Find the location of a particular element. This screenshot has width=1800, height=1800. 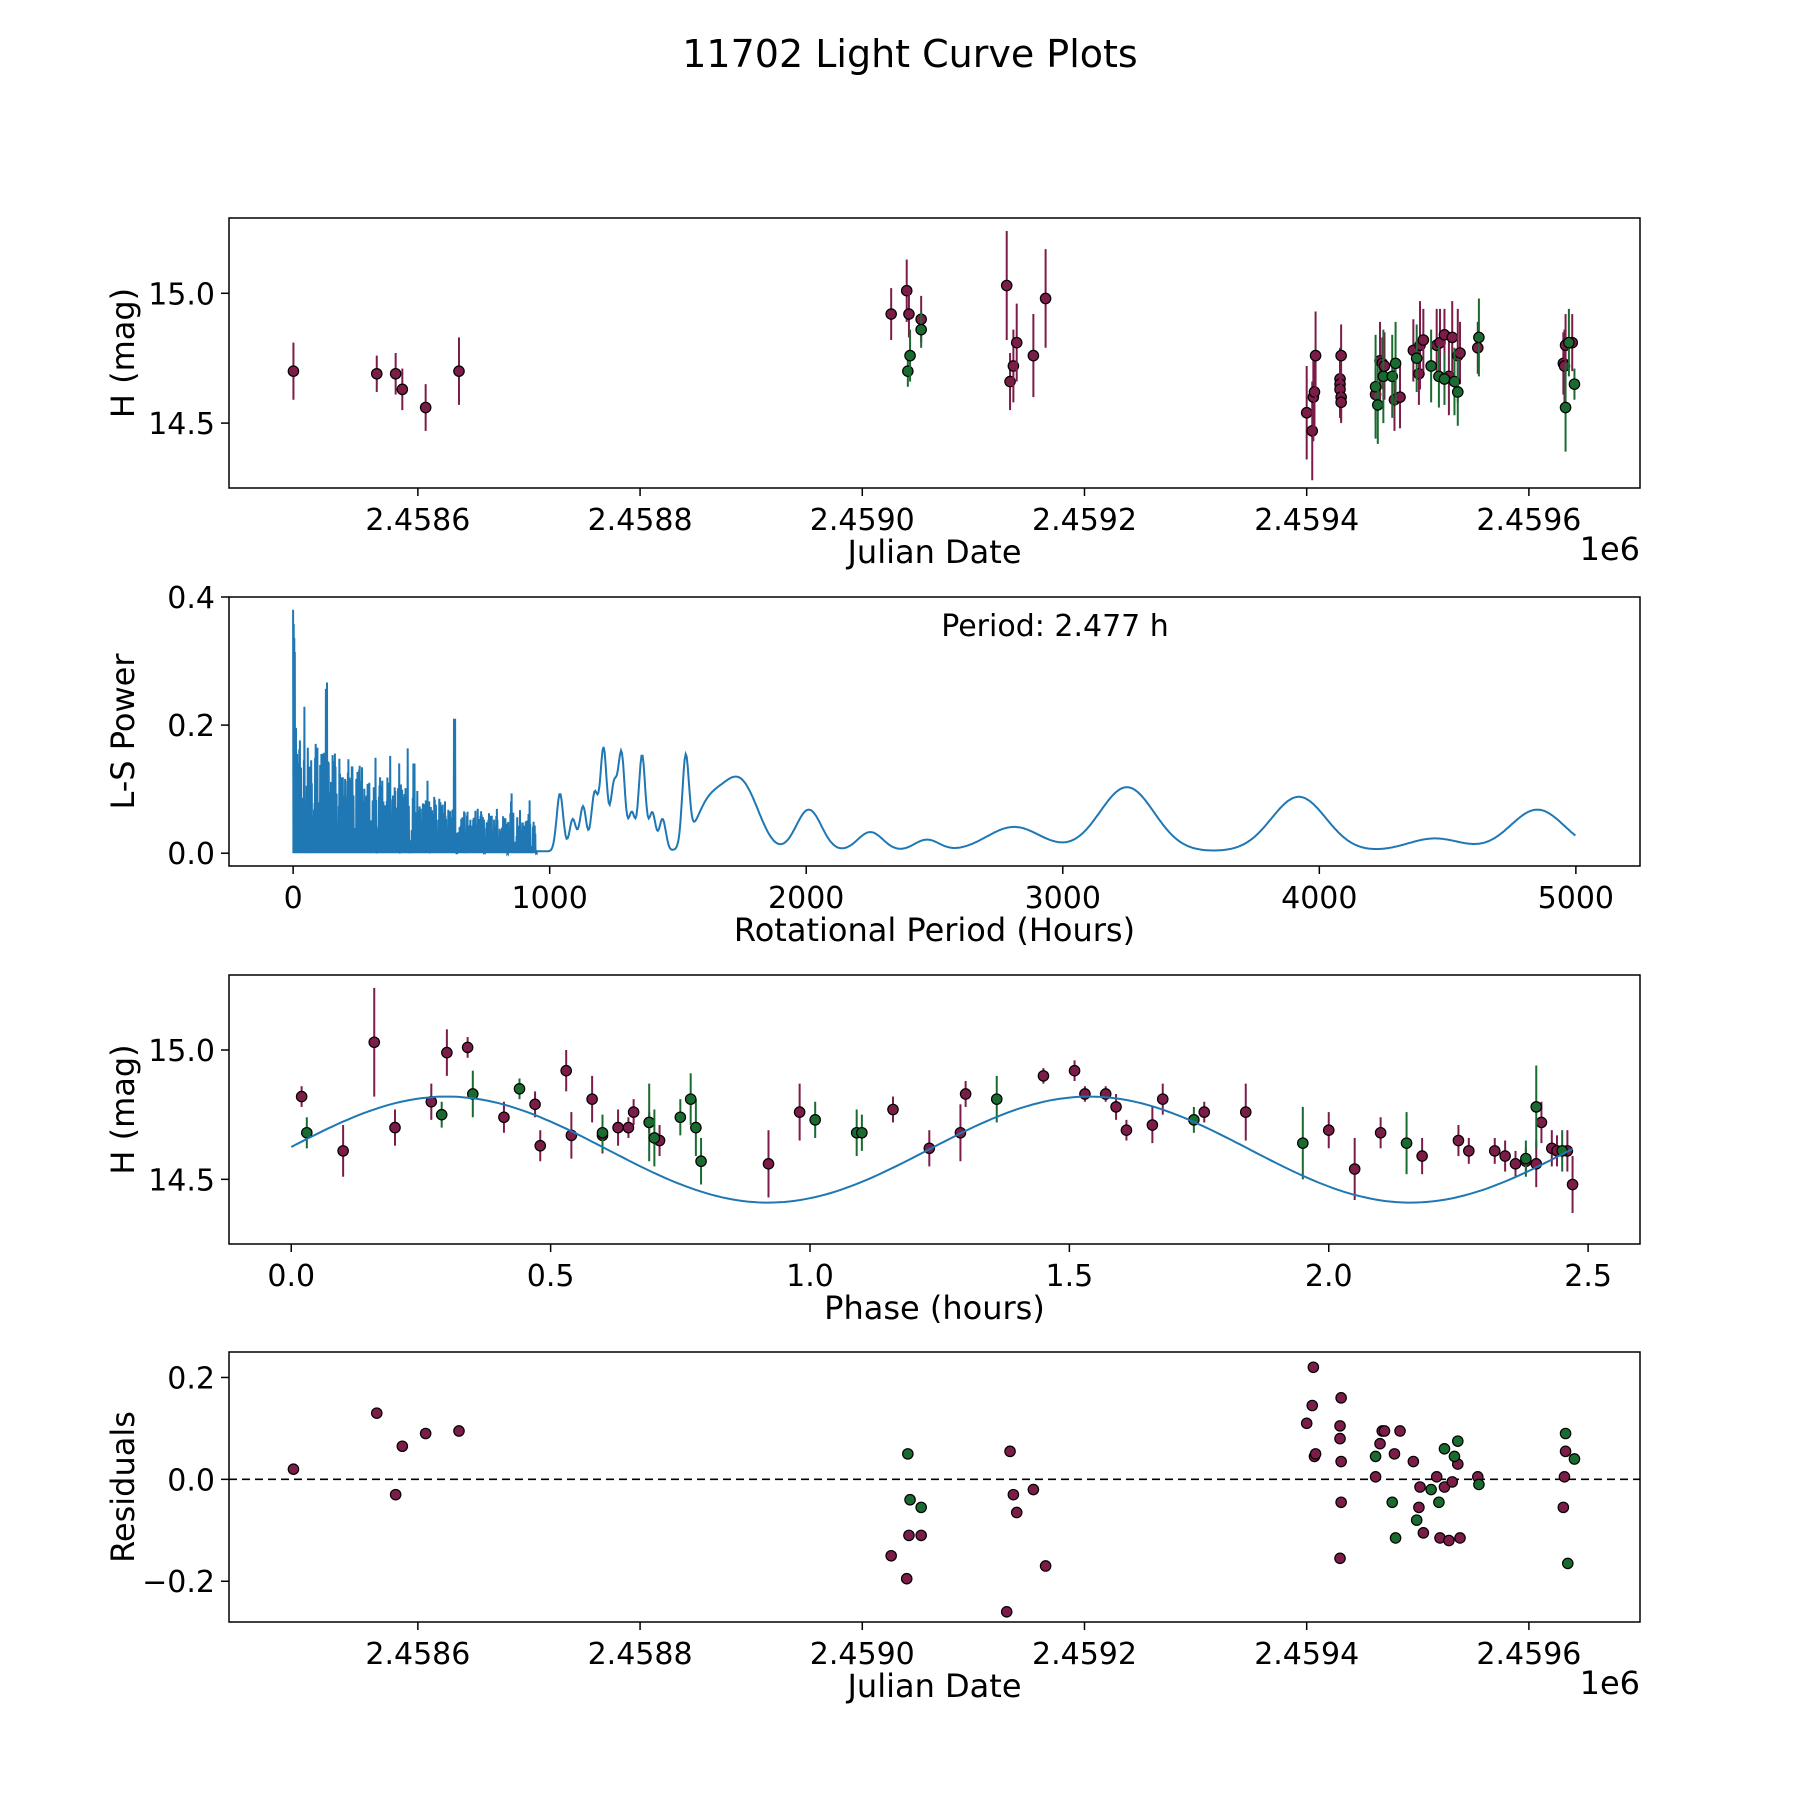

x-tick-label: 5000 is located at coordinates (1576, 898).